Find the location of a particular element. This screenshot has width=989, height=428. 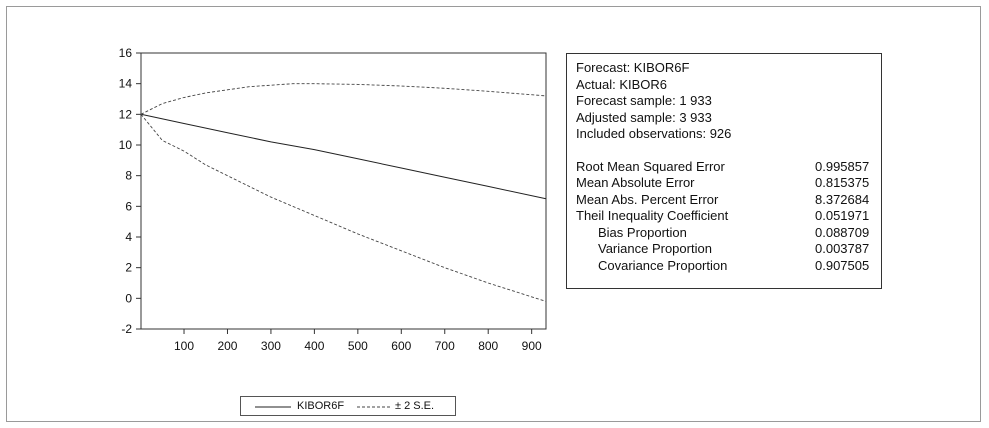

metric-value: 8.372684 is located at coordinates (842, 199).